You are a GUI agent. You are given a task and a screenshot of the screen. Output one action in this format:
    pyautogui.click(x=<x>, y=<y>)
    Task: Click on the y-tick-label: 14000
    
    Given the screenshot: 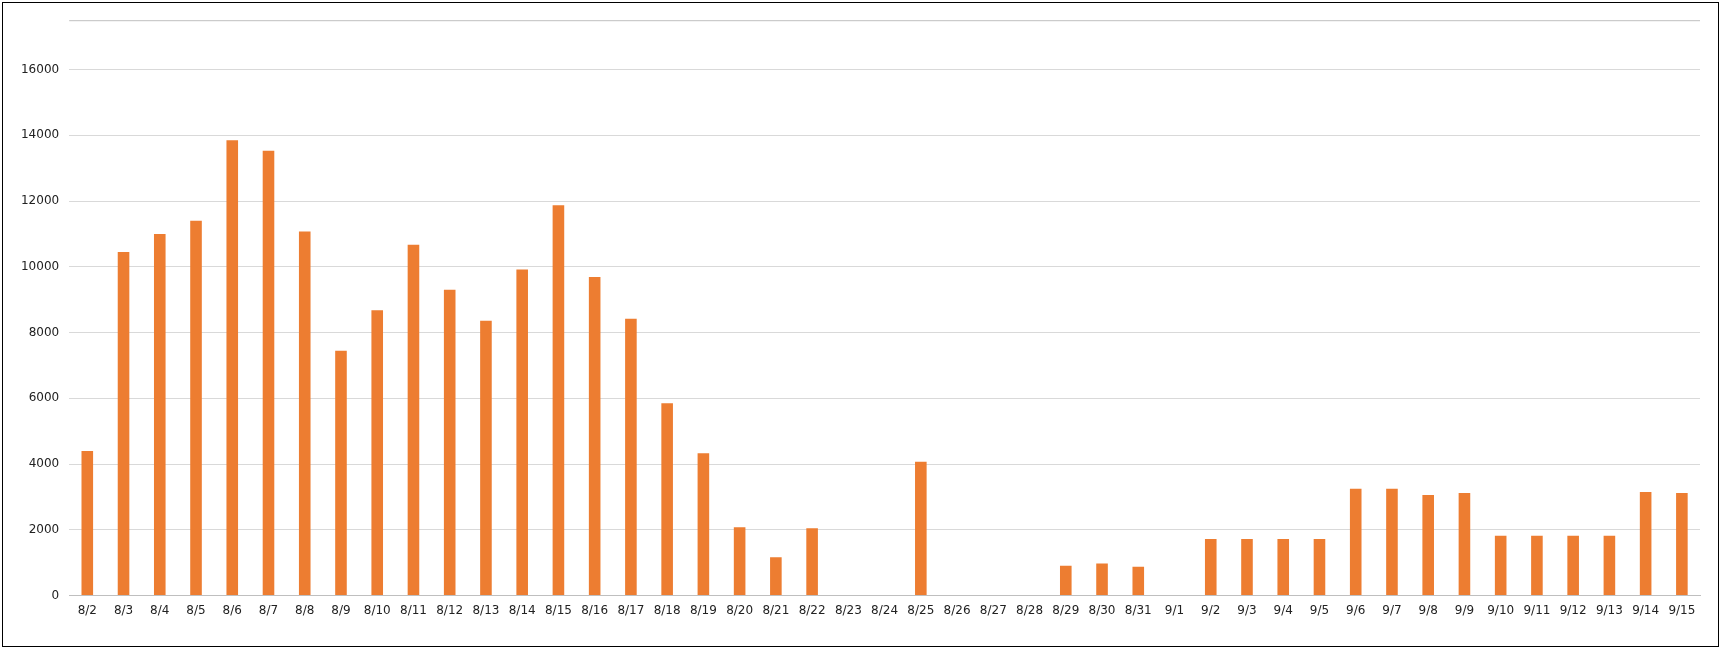 What is the action you would take?
    pyautogui.click(x=40, y=134)
    